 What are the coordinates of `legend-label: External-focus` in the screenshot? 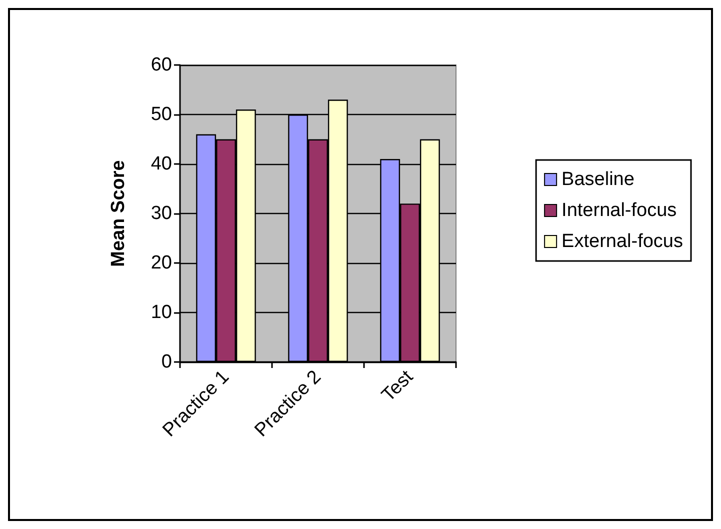 It's located at (623, 241).